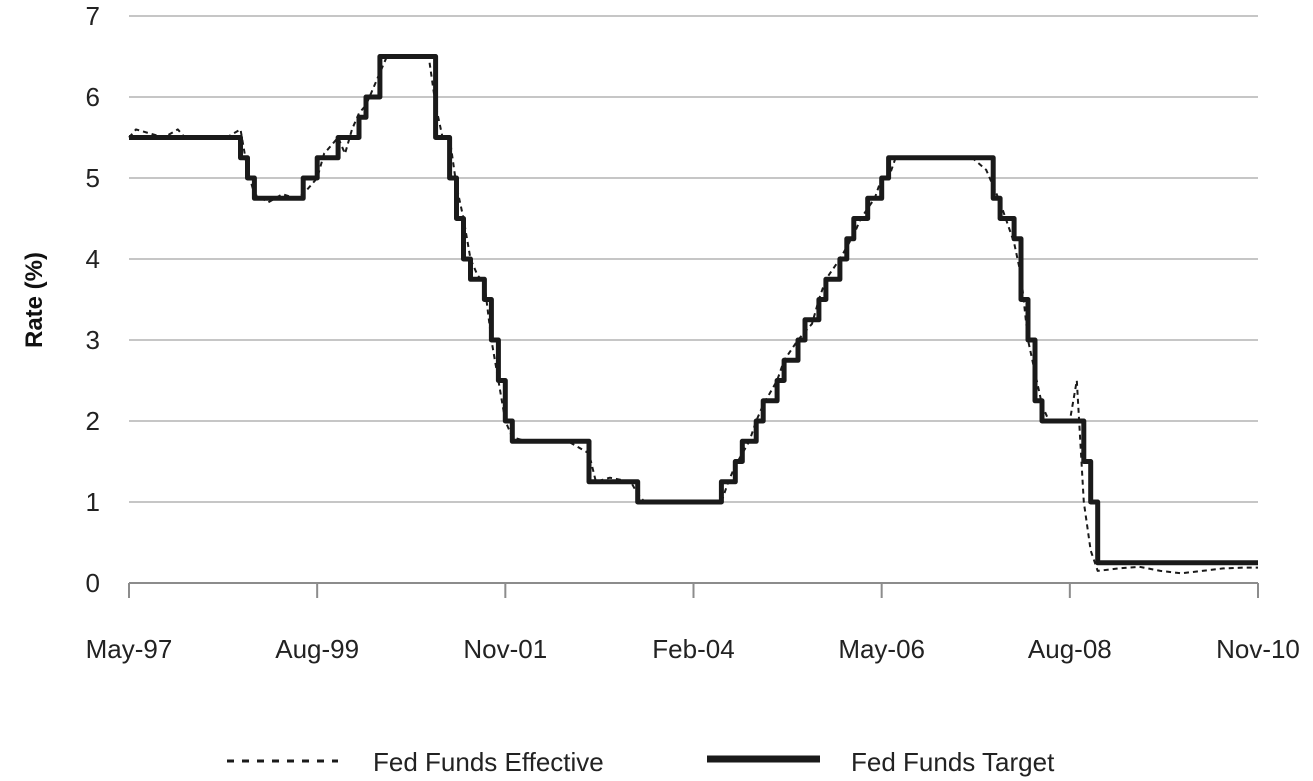 The width and height of the screenshot is (1313, 781). What do you see at coordinates (93, 340) in the screenshot?
I see `y-tick-label-3: 3` at bounding box center [93, 340].